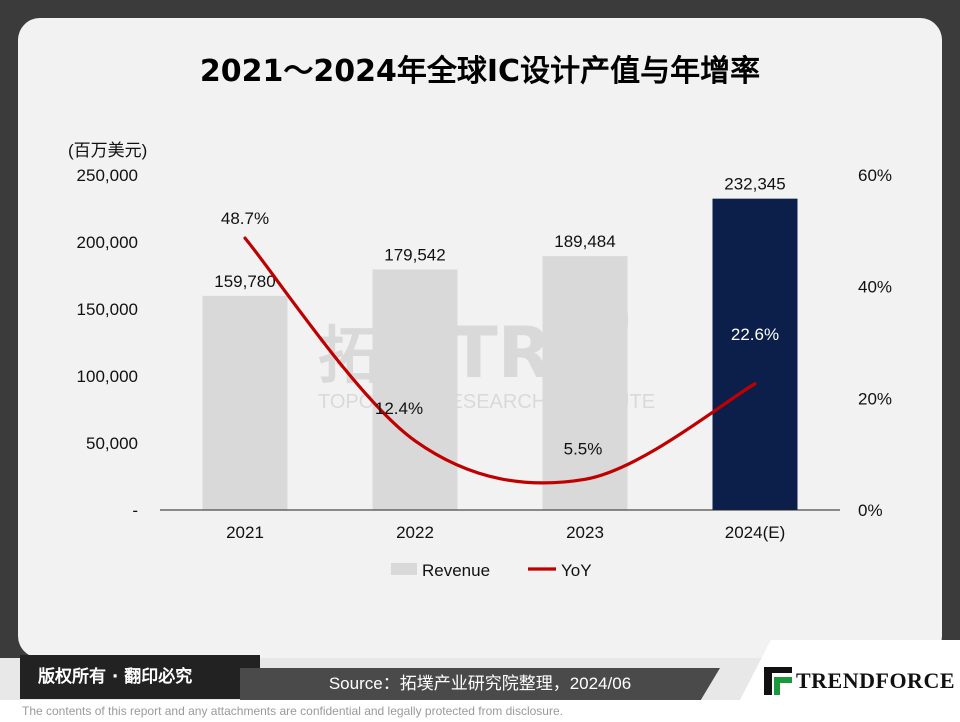 This screenshot has width=960, height=722. What do you see at coordinates (480, 684) in the screenshot?
I see `source-label: Source：拓墣产业研究院整理，2024/06` at bounding box center [480, 684].